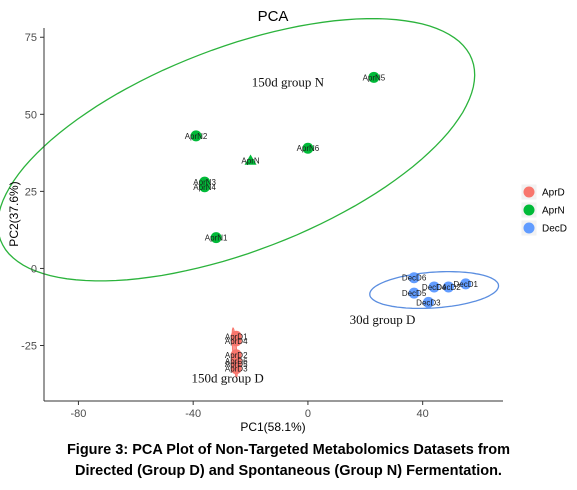 This screenshot has height=490, width=577. I want to click on y-tick-label: 0, so click(34, 269).